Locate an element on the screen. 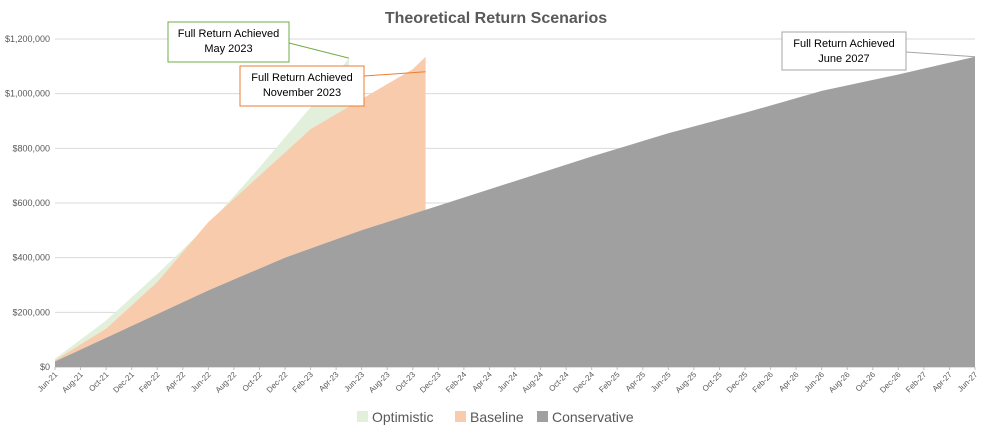 This screenshot has width=988, height=435. x-tick-label: Oct-23 is located at coordinates (406, 382).